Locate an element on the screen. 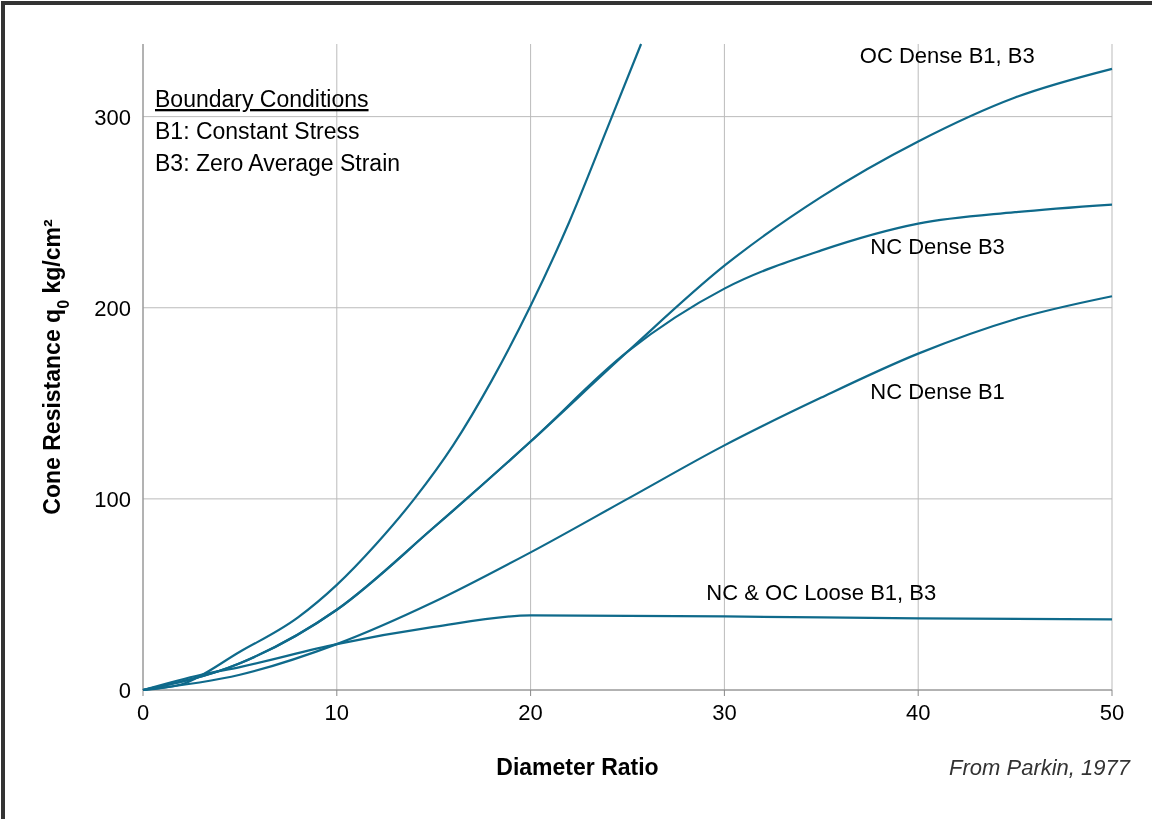 The image size is (1152, 819). y-tick-label: 200 is located at coordinates (112, 308).